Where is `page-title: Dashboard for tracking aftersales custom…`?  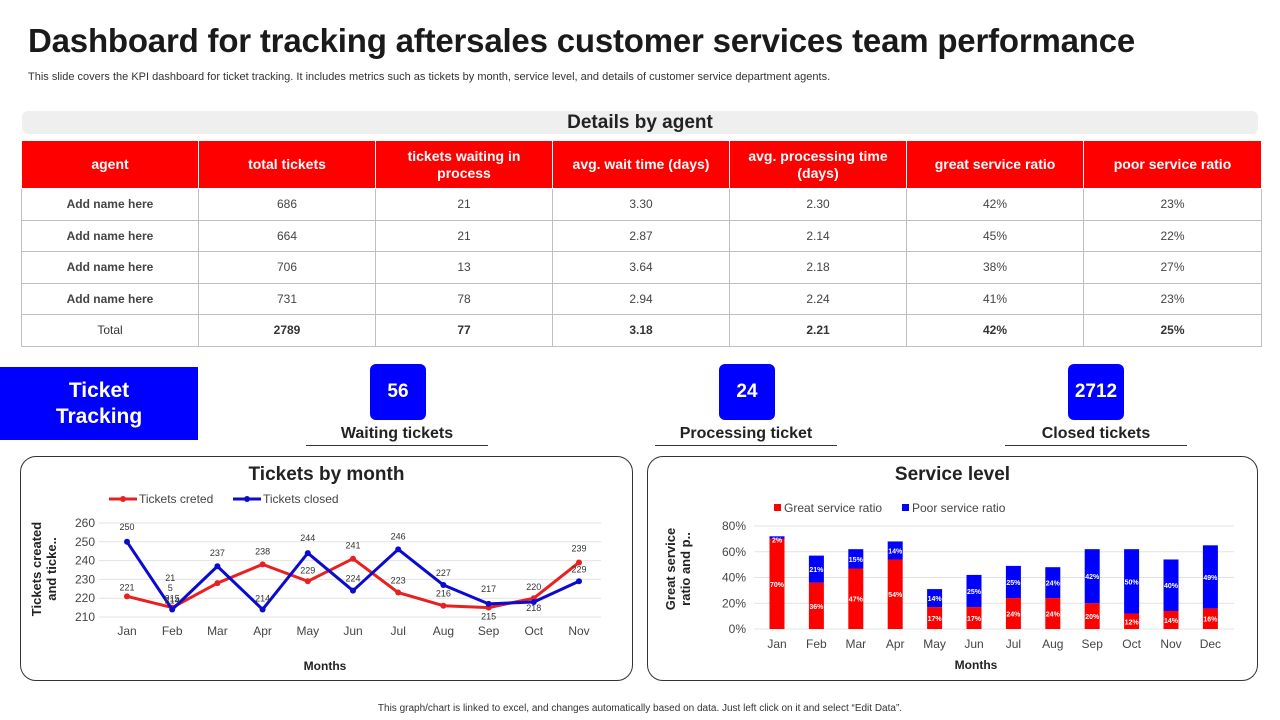
page-title: Dashboard for tracking aftersales custom… is located at coordinates (582, 40).